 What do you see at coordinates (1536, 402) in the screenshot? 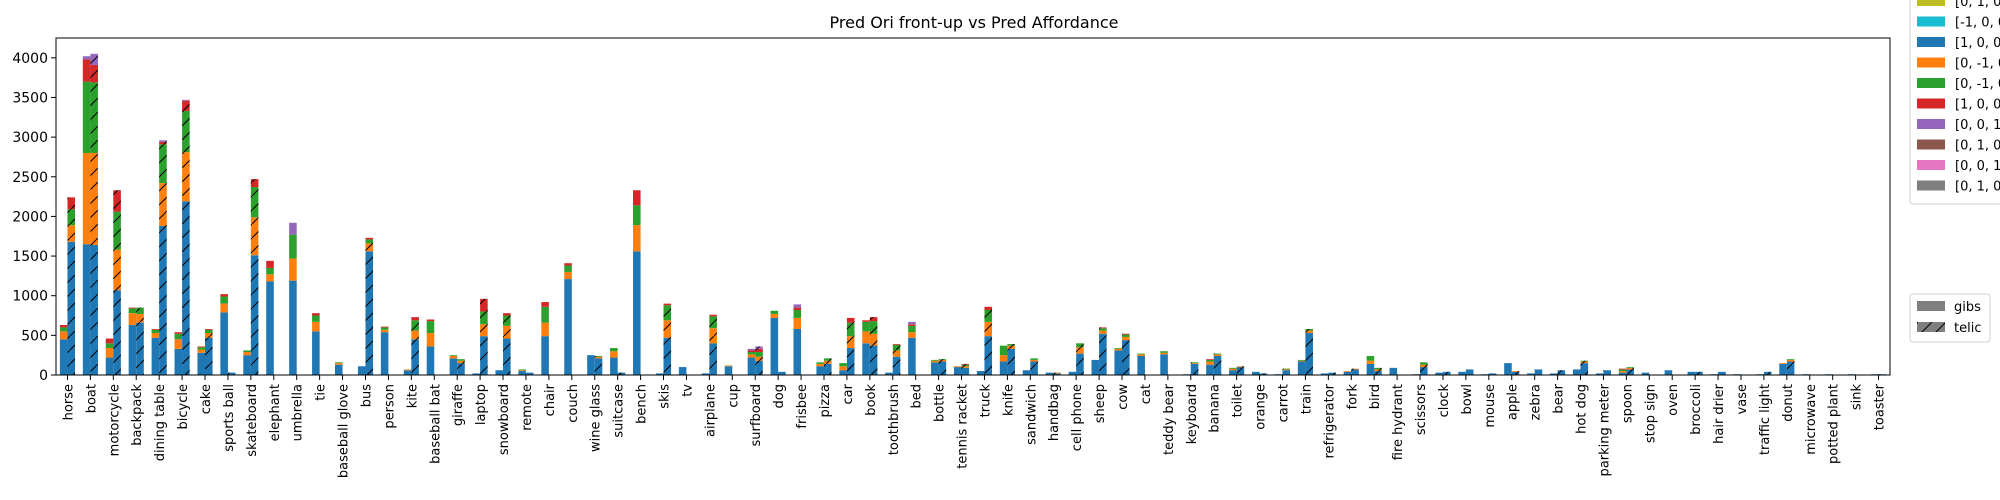
I see `x-tick-label: zebra` at bounding box center [1536, 402].